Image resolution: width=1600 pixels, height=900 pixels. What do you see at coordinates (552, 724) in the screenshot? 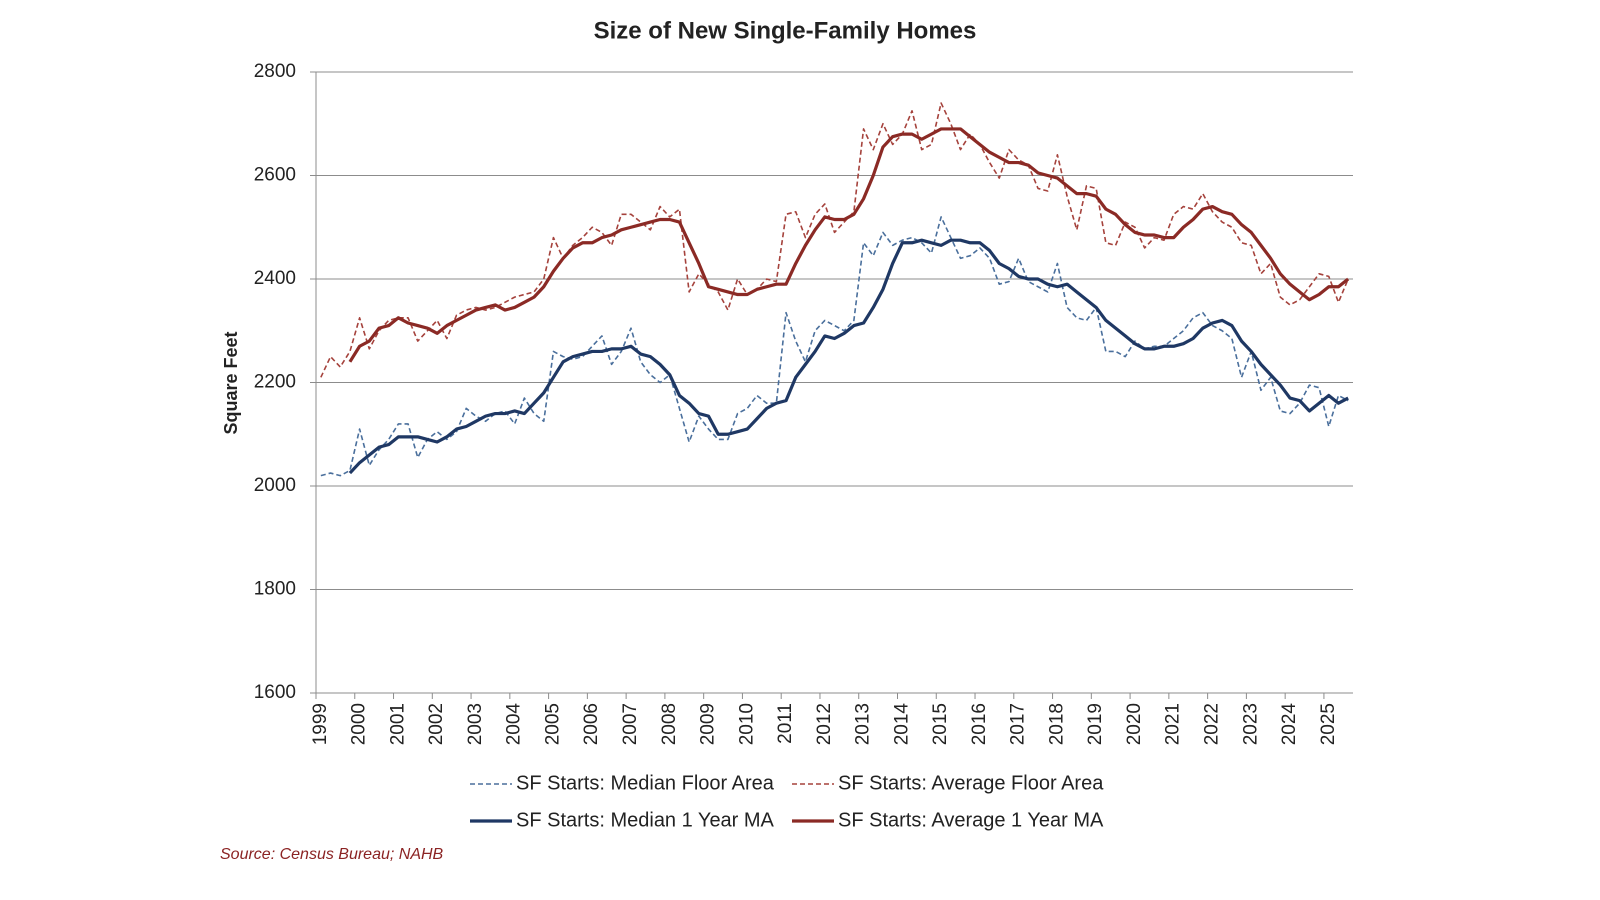
I see `x-tick-label: 2005` at bounding box center [552, 724].